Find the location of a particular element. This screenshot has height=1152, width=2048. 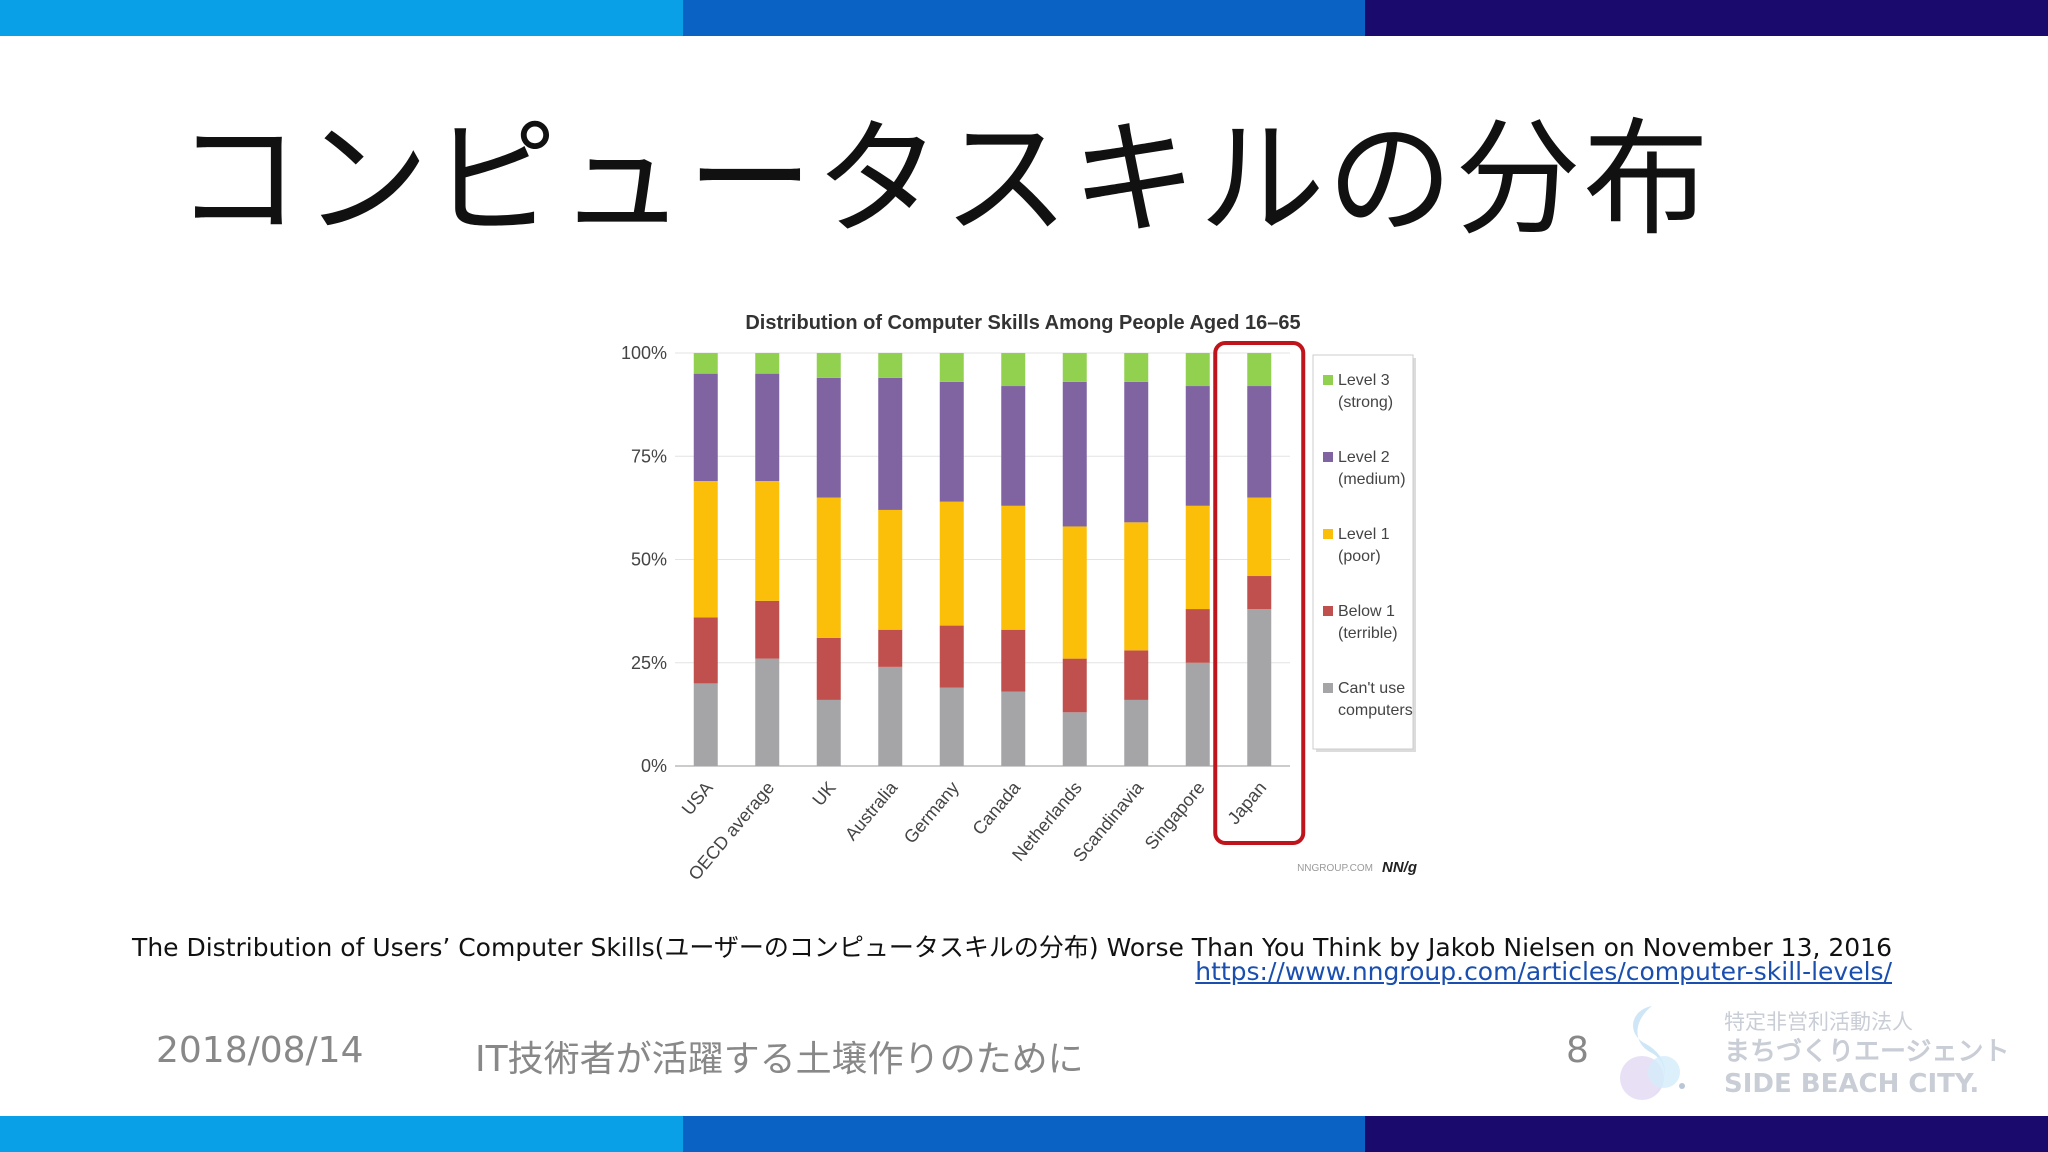

watermark-text: NNGROUP.COM is located at coordinates (1335, 868).